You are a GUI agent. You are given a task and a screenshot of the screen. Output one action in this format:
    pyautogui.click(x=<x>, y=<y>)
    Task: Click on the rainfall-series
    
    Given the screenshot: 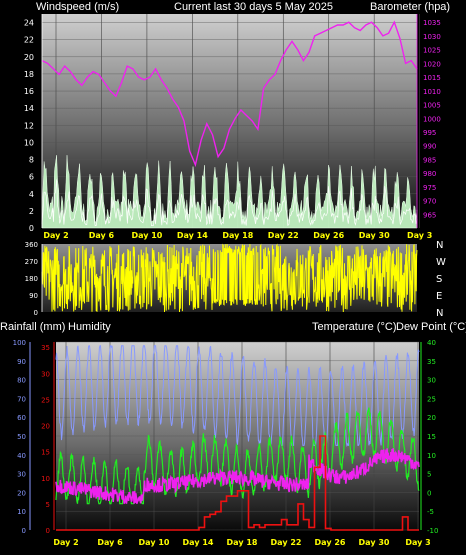 What is the action you would take?
    pyautogui.click(x=237, y=483)
    